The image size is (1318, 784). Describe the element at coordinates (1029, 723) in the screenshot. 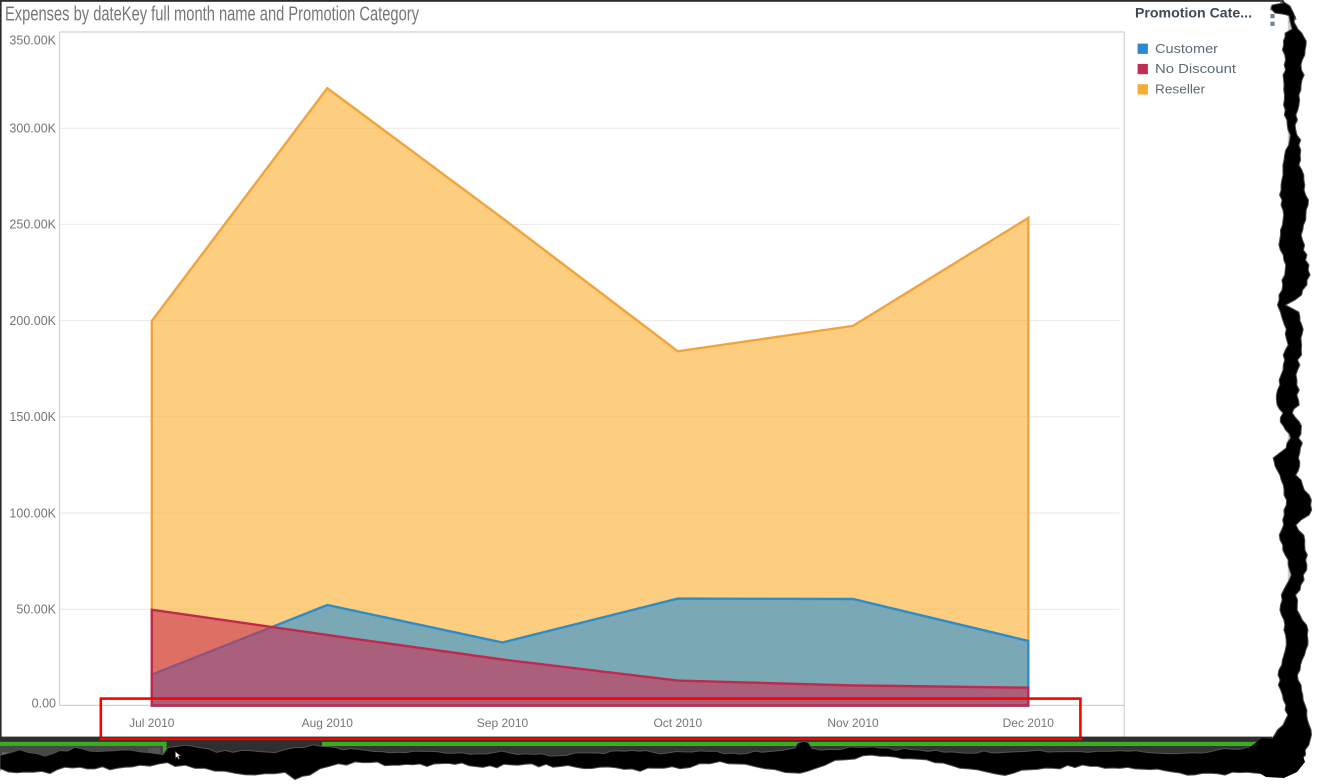

I see `svg-text: Dec 2010` at that location.